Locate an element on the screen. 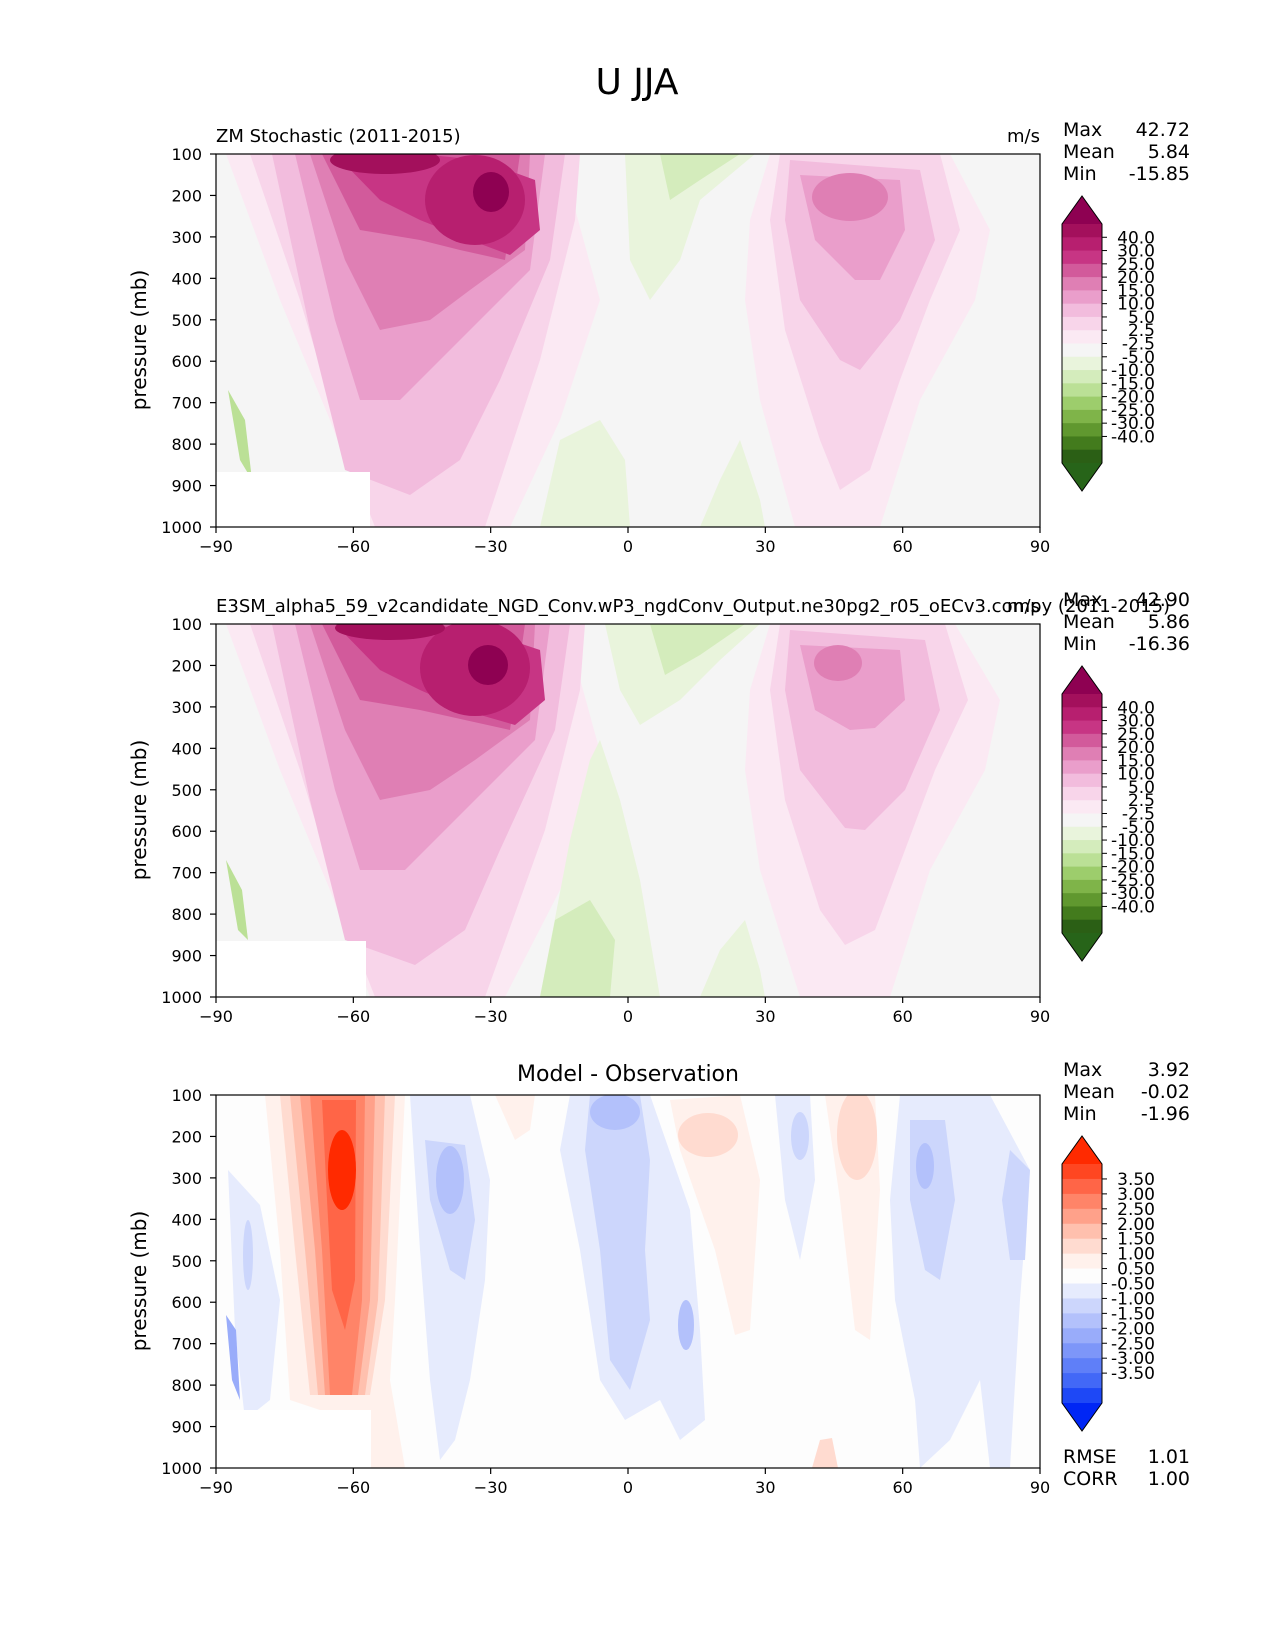  colorbar-label: -10.0 is located at coordinates (1133, 371).